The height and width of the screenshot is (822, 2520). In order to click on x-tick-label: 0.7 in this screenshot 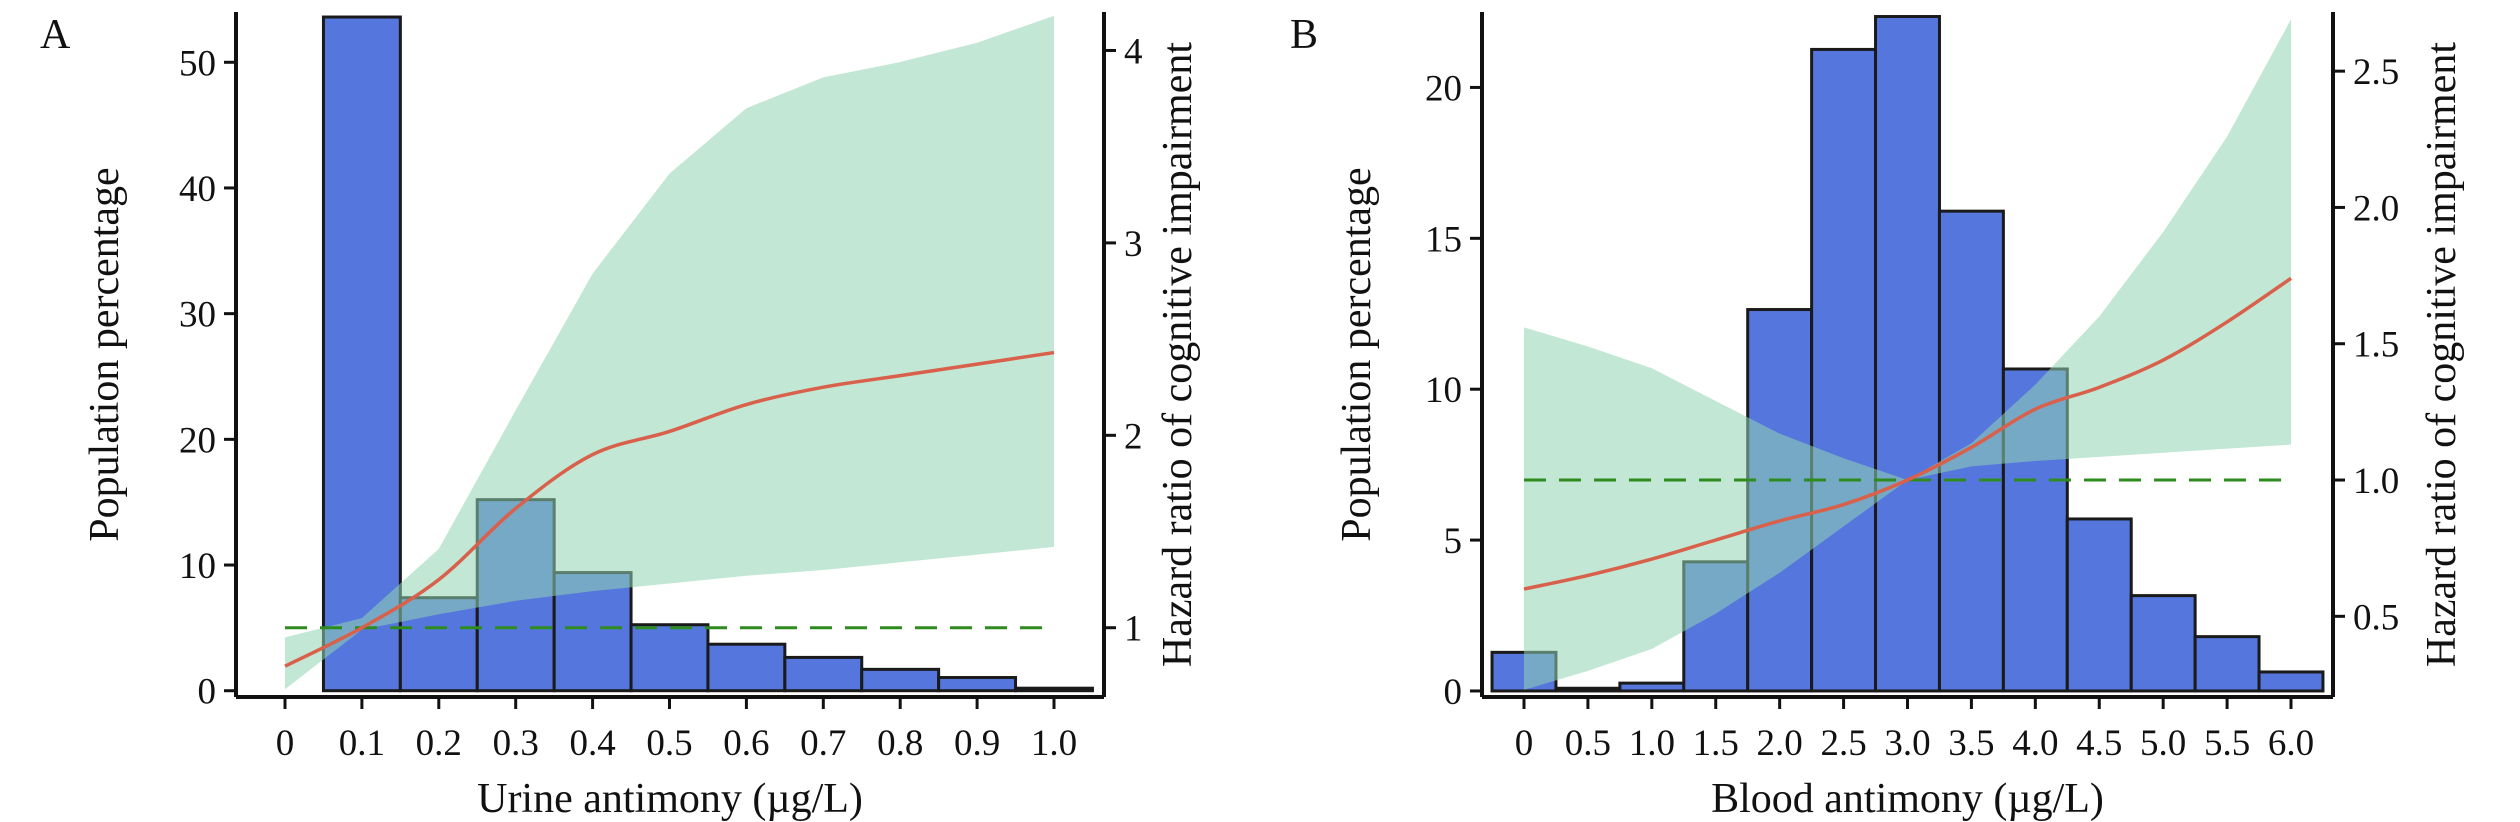, I will do `click(823, 743)`.